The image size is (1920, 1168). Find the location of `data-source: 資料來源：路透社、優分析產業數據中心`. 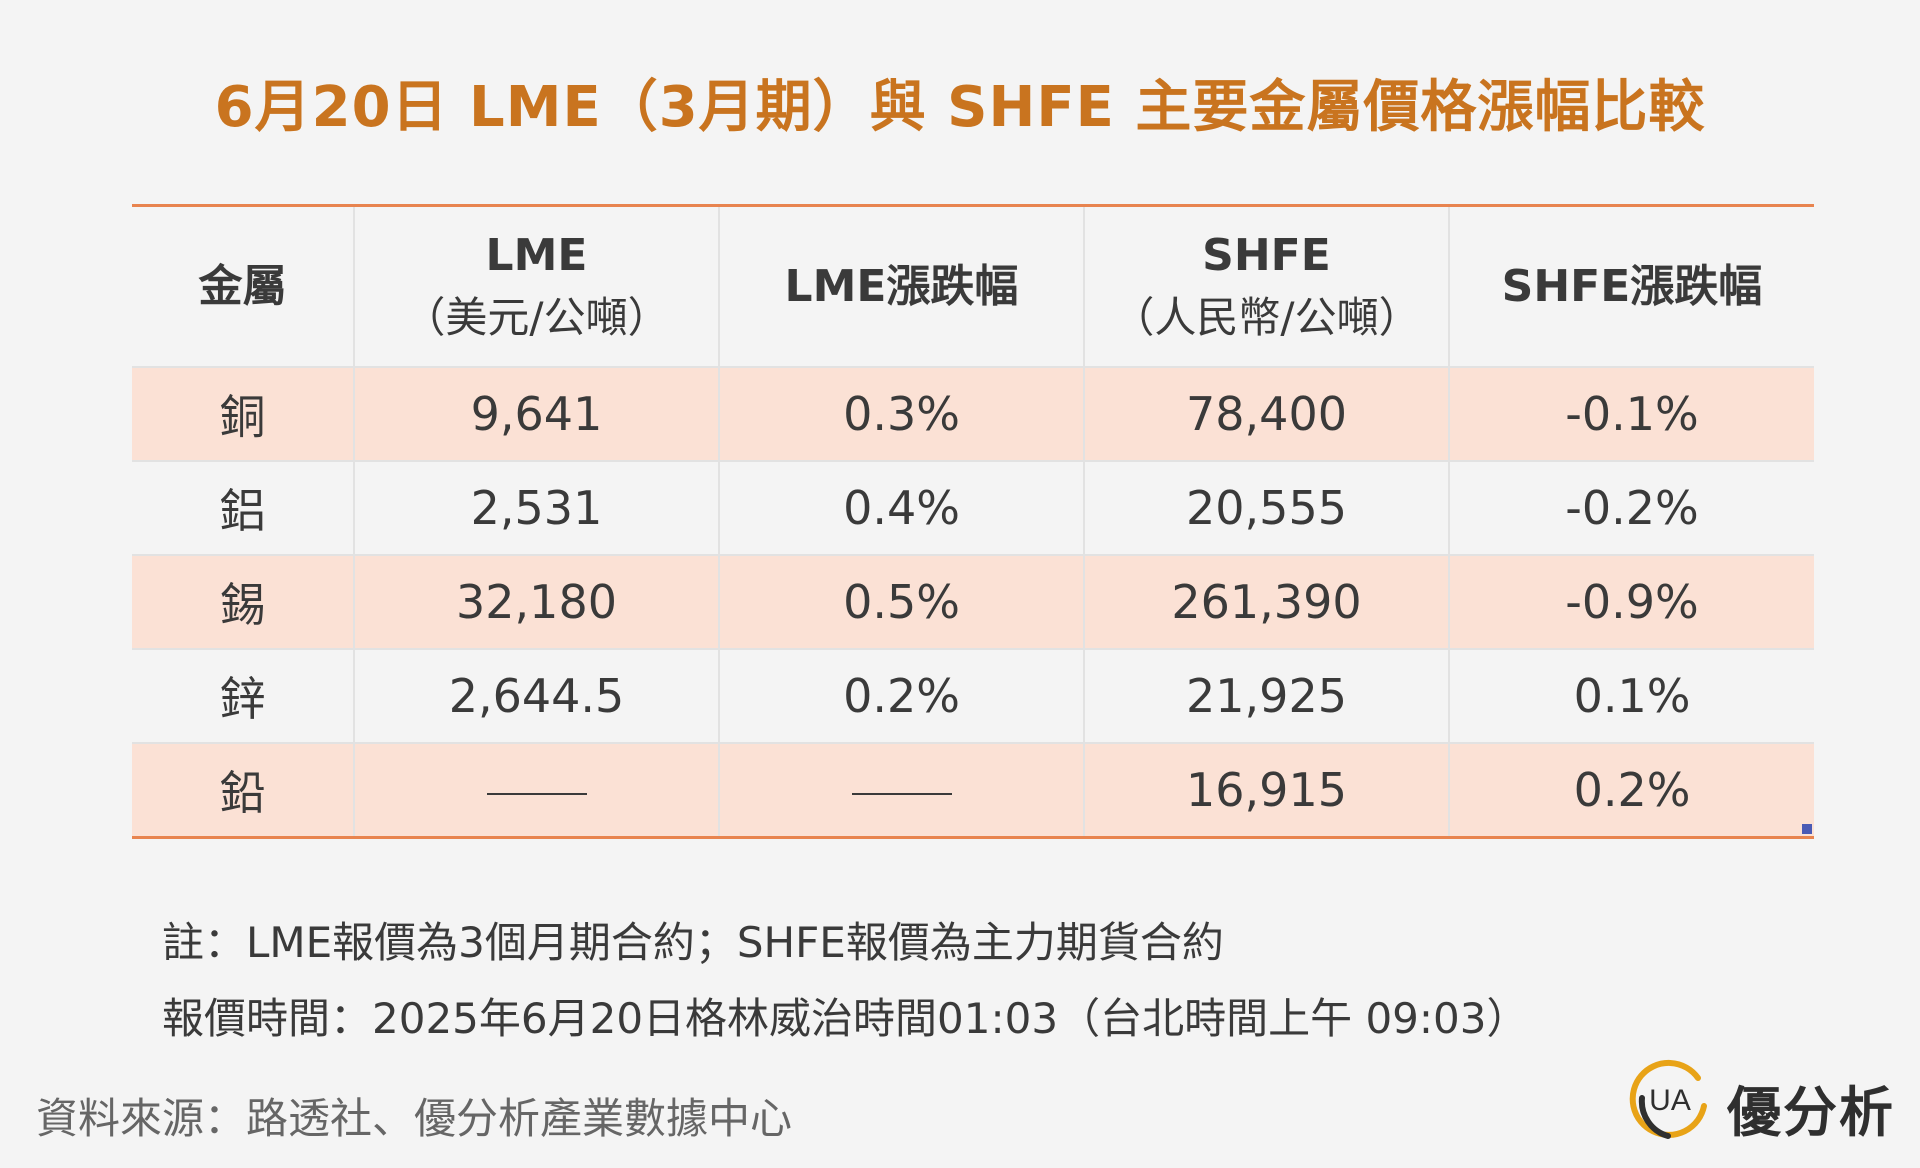

data-source: 資料來源：路透社、優分析產業數據中心 is located at coordinates (414, 1118).